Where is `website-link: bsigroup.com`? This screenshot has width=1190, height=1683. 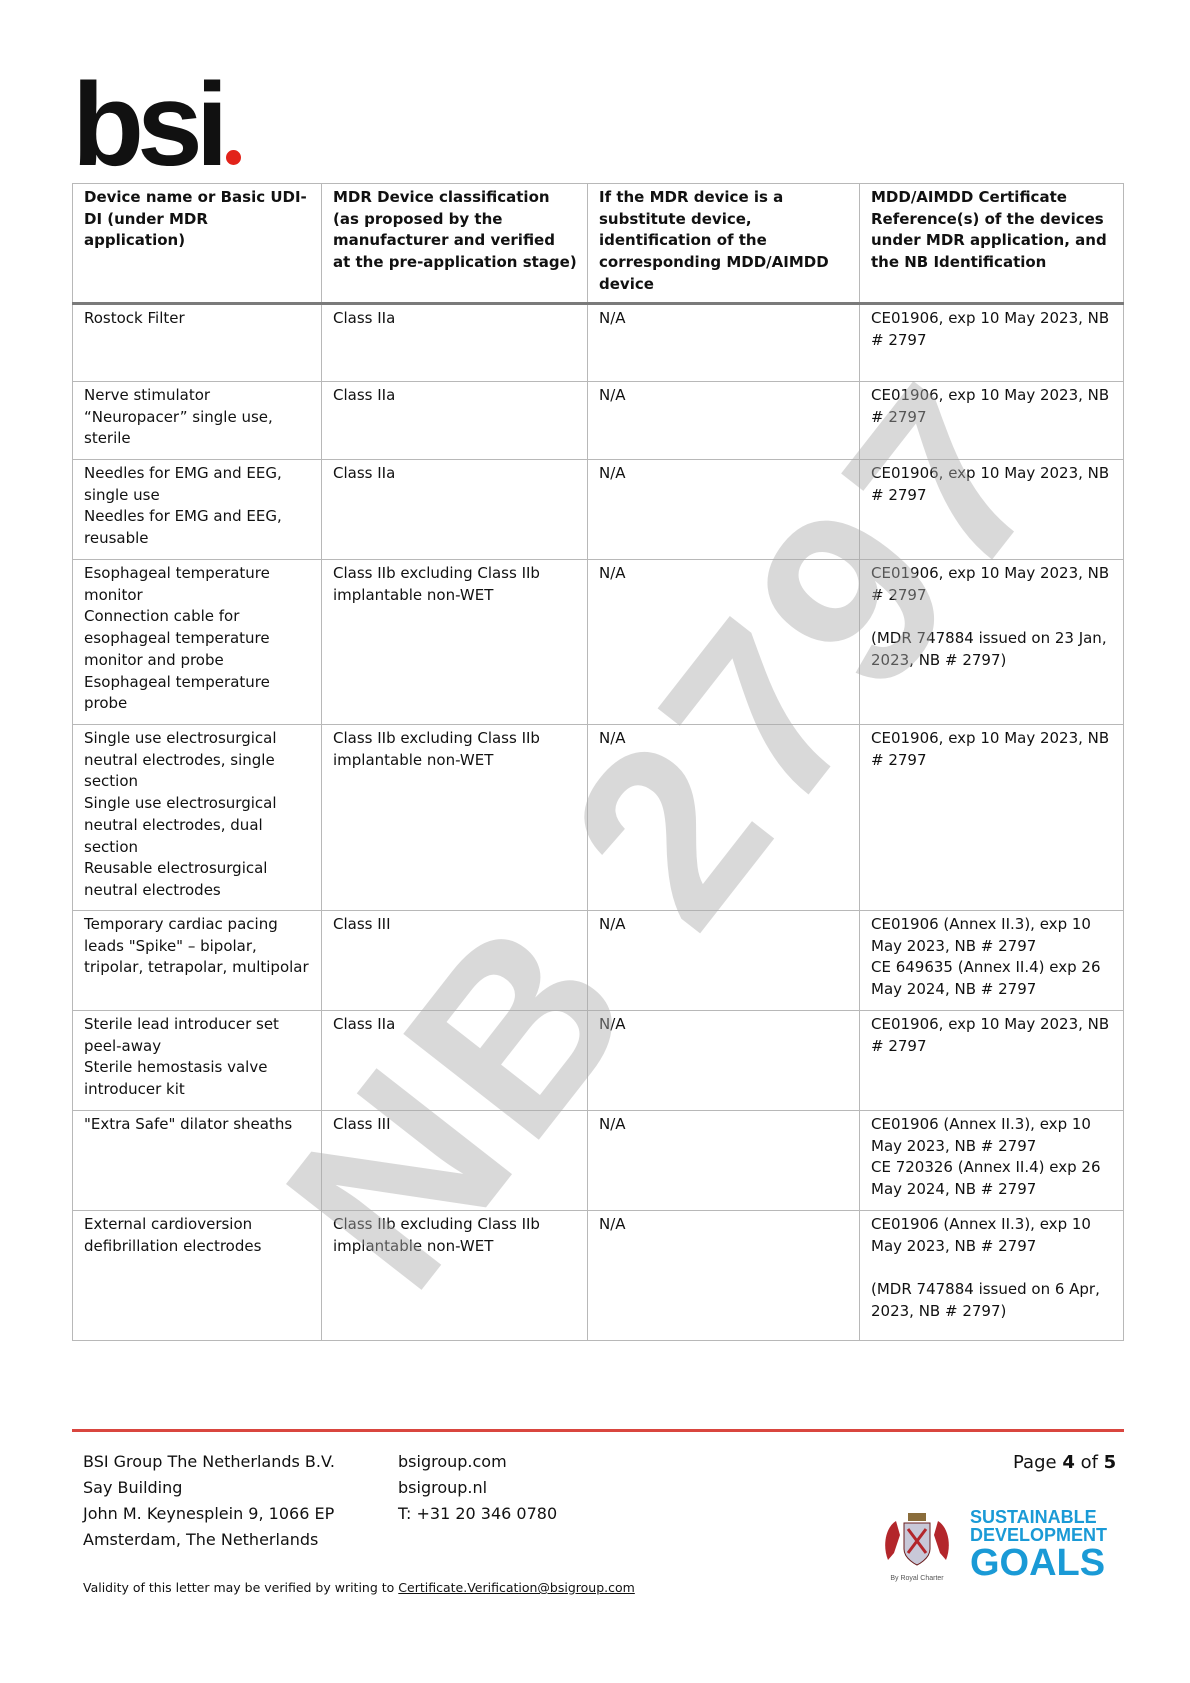
website-link: bsigroup.com is located at coordinates (452, 1461).